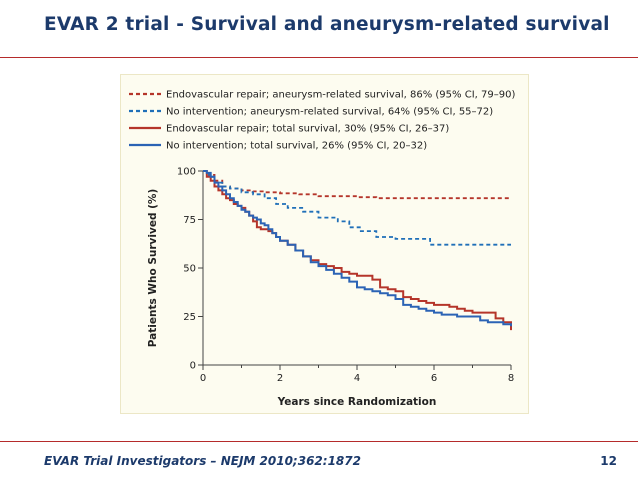 The height and width of the screenshot is (479, 638). I want to click on y-tick-label: 100, so click(186, 172).